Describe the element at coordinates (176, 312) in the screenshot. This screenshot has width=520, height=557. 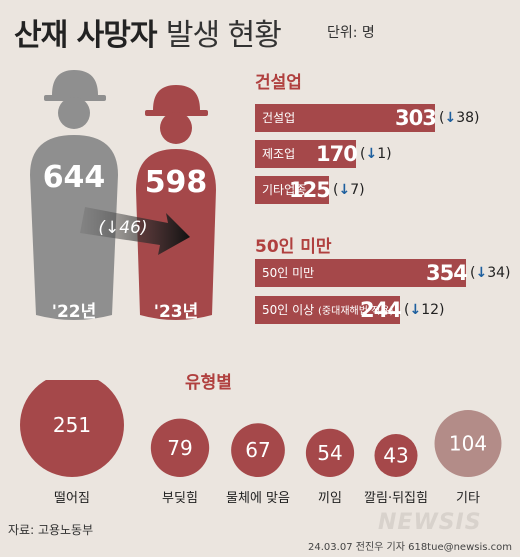
I see `year-label-2023: '23년` at that location.